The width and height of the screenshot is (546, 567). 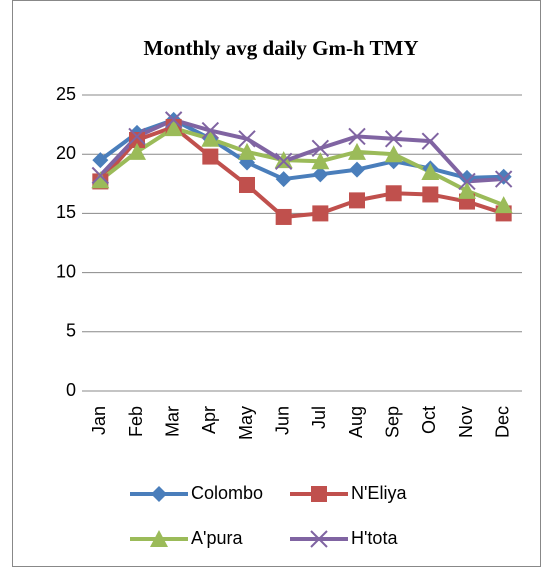 What do you see at coordinates (374, 538) in the screenshot?
I see `legend-label: H'tota` at bounding box center [374, 538].